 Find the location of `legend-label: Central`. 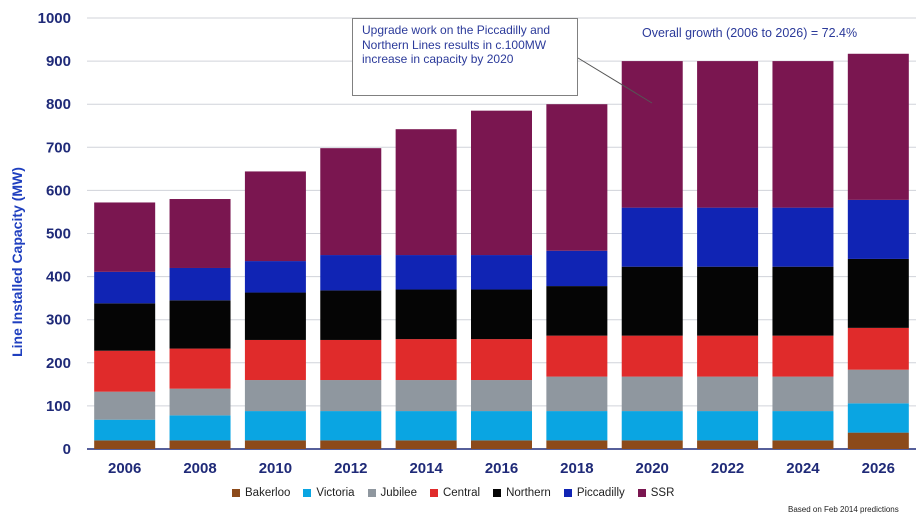

legend-label: Central is located at coordinates (461, 493).